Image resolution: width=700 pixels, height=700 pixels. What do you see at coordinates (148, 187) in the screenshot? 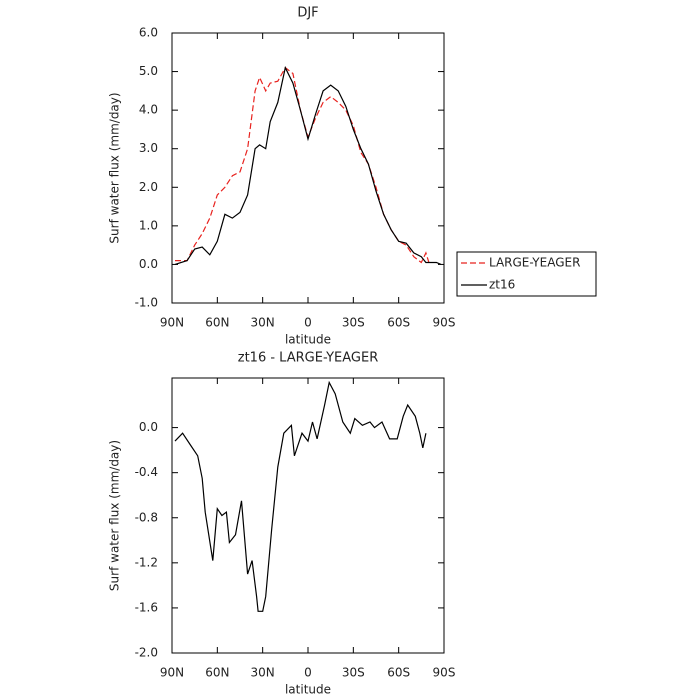
I see `y-tick-label: 2.0` at bounding box center [148, 187].